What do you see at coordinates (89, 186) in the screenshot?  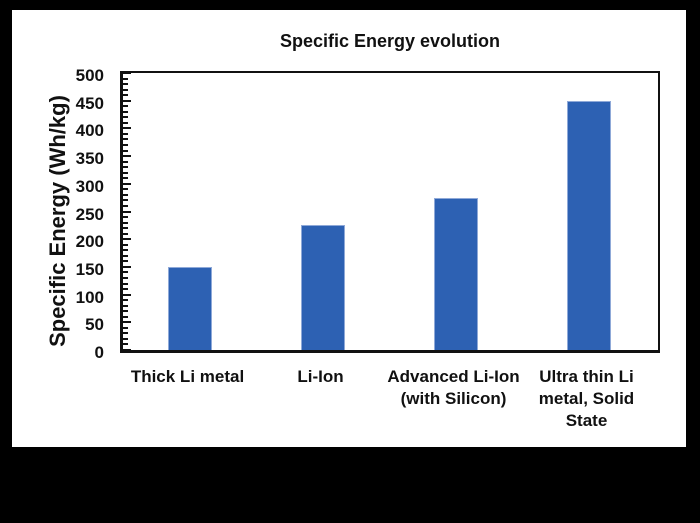 I see `y-tick-label-300: 300` at bounding box center [89, 186].